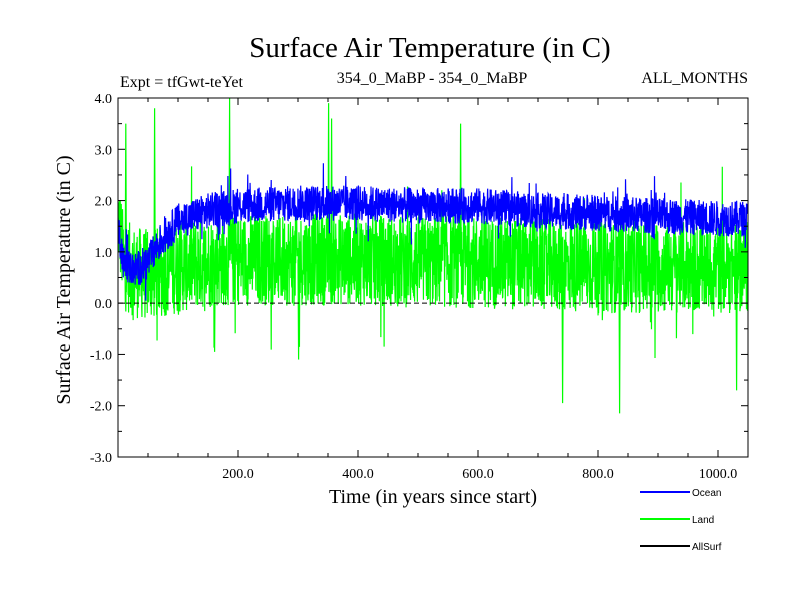 The width and height of the screenshot is (800, 600). What do you see at coordinates (432, 78) in the screenshot?
I see `period-label: 354_0_MaBP - 354_0_MaBP` at bounding box center [432, 78].